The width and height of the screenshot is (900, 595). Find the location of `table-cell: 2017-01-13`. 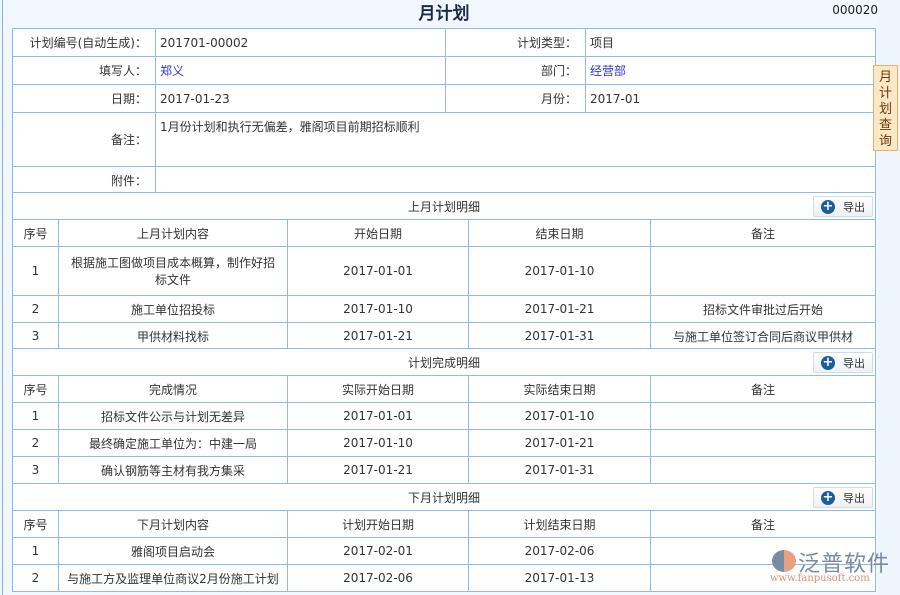

table-cell: 2017-01-13 is located at coordinates (559, 578).